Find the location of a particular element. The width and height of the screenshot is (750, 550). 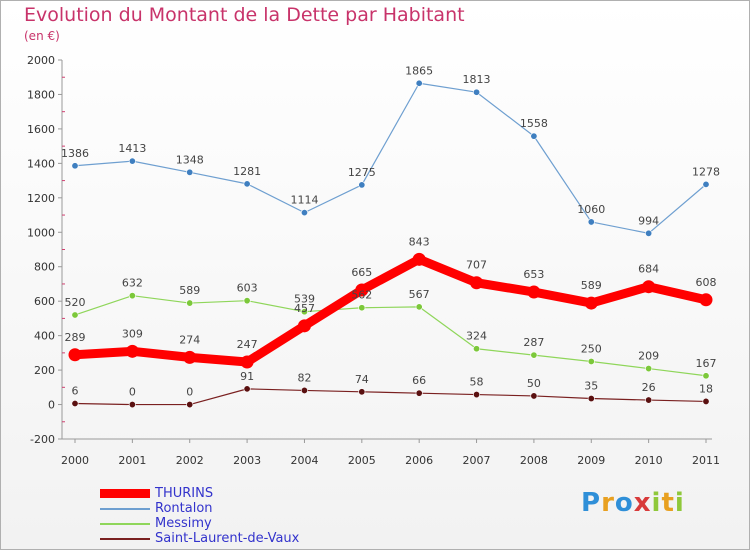

data-label-messimy: 167 is located at coordinates (706, 363).